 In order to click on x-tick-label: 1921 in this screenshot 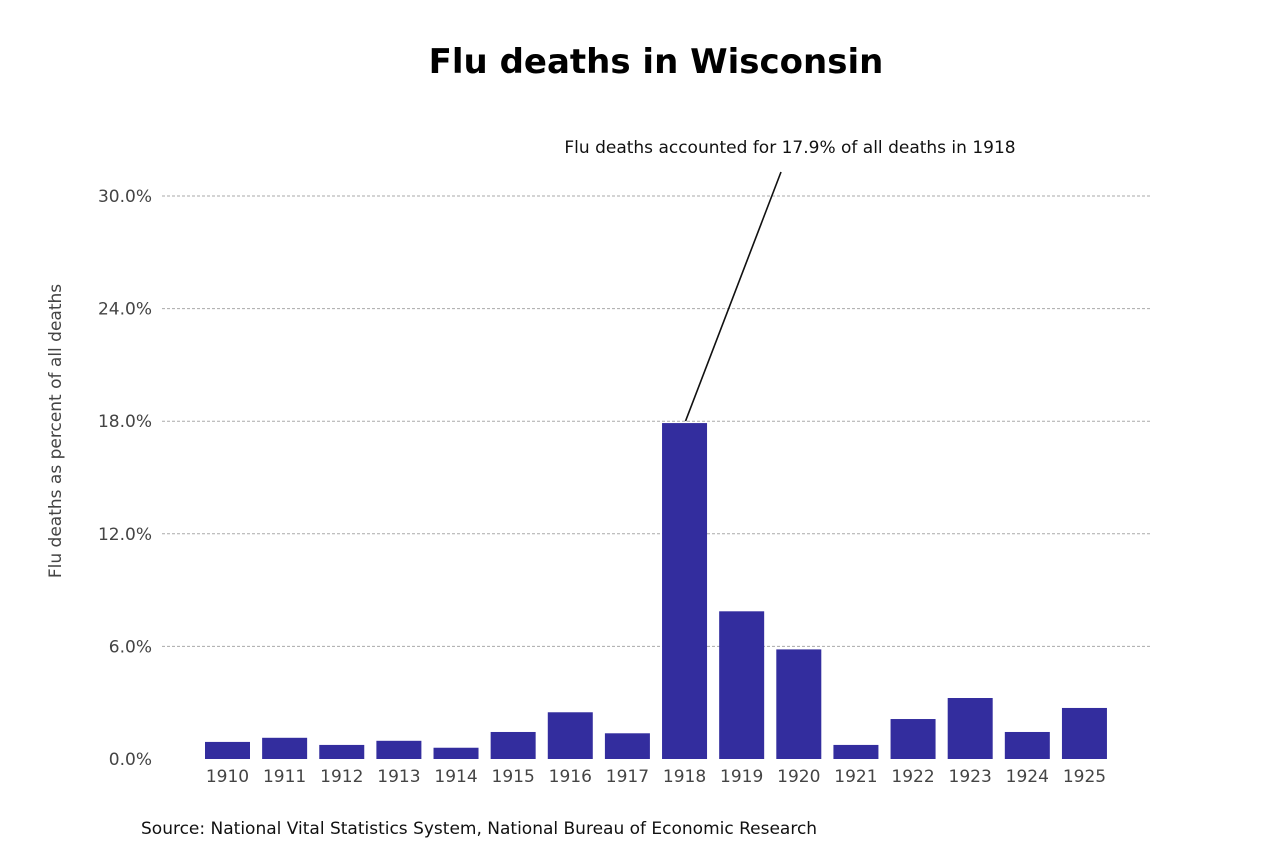, I will do `click(855, 777)`.